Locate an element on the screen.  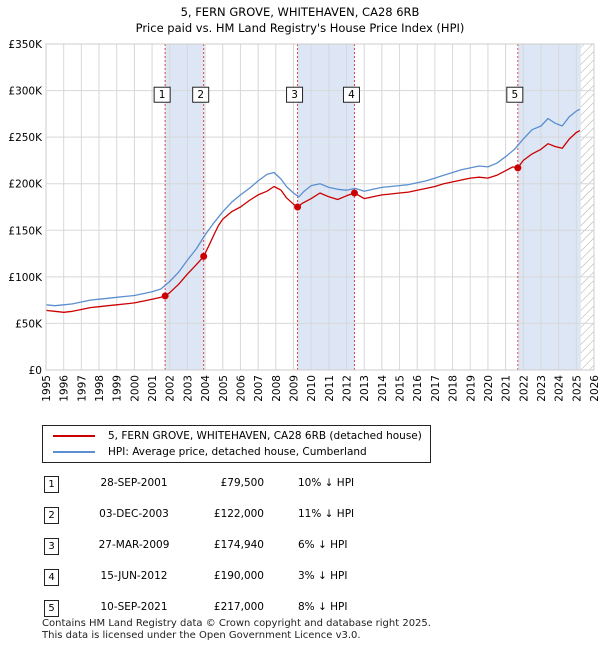
transaction-date: 10-SEP-2021 is located at coordinates (134, 607).